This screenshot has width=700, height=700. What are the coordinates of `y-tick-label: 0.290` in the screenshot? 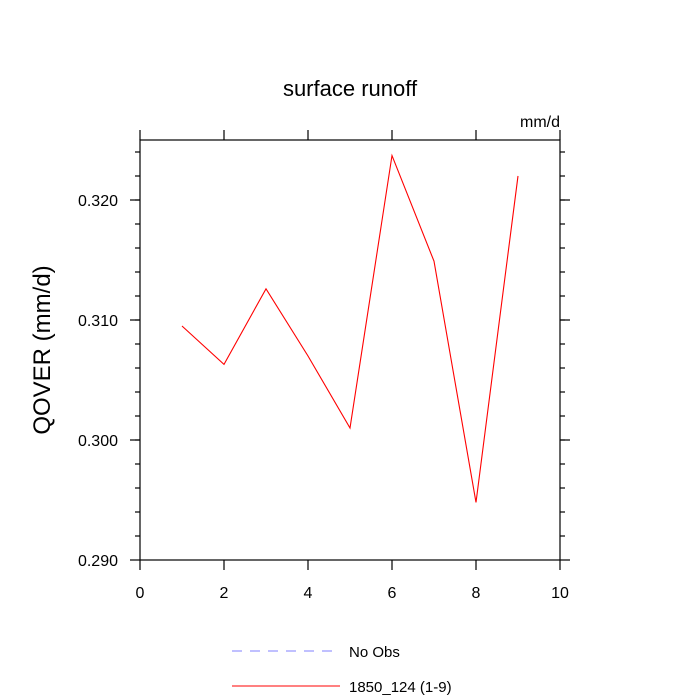 It's located at (98, 561).